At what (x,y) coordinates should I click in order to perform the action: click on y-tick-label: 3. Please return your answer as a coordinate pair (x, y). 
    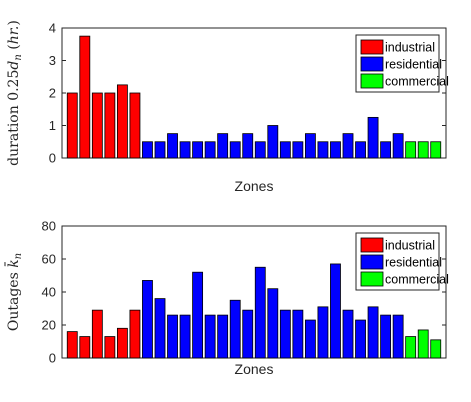
    Looking at the image, I should click on (52, 60).